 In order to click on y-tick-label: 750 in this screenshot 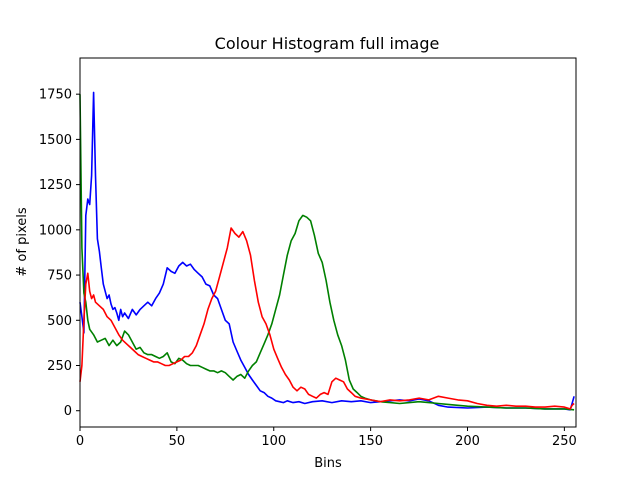, I will do `click(59, 276)`.